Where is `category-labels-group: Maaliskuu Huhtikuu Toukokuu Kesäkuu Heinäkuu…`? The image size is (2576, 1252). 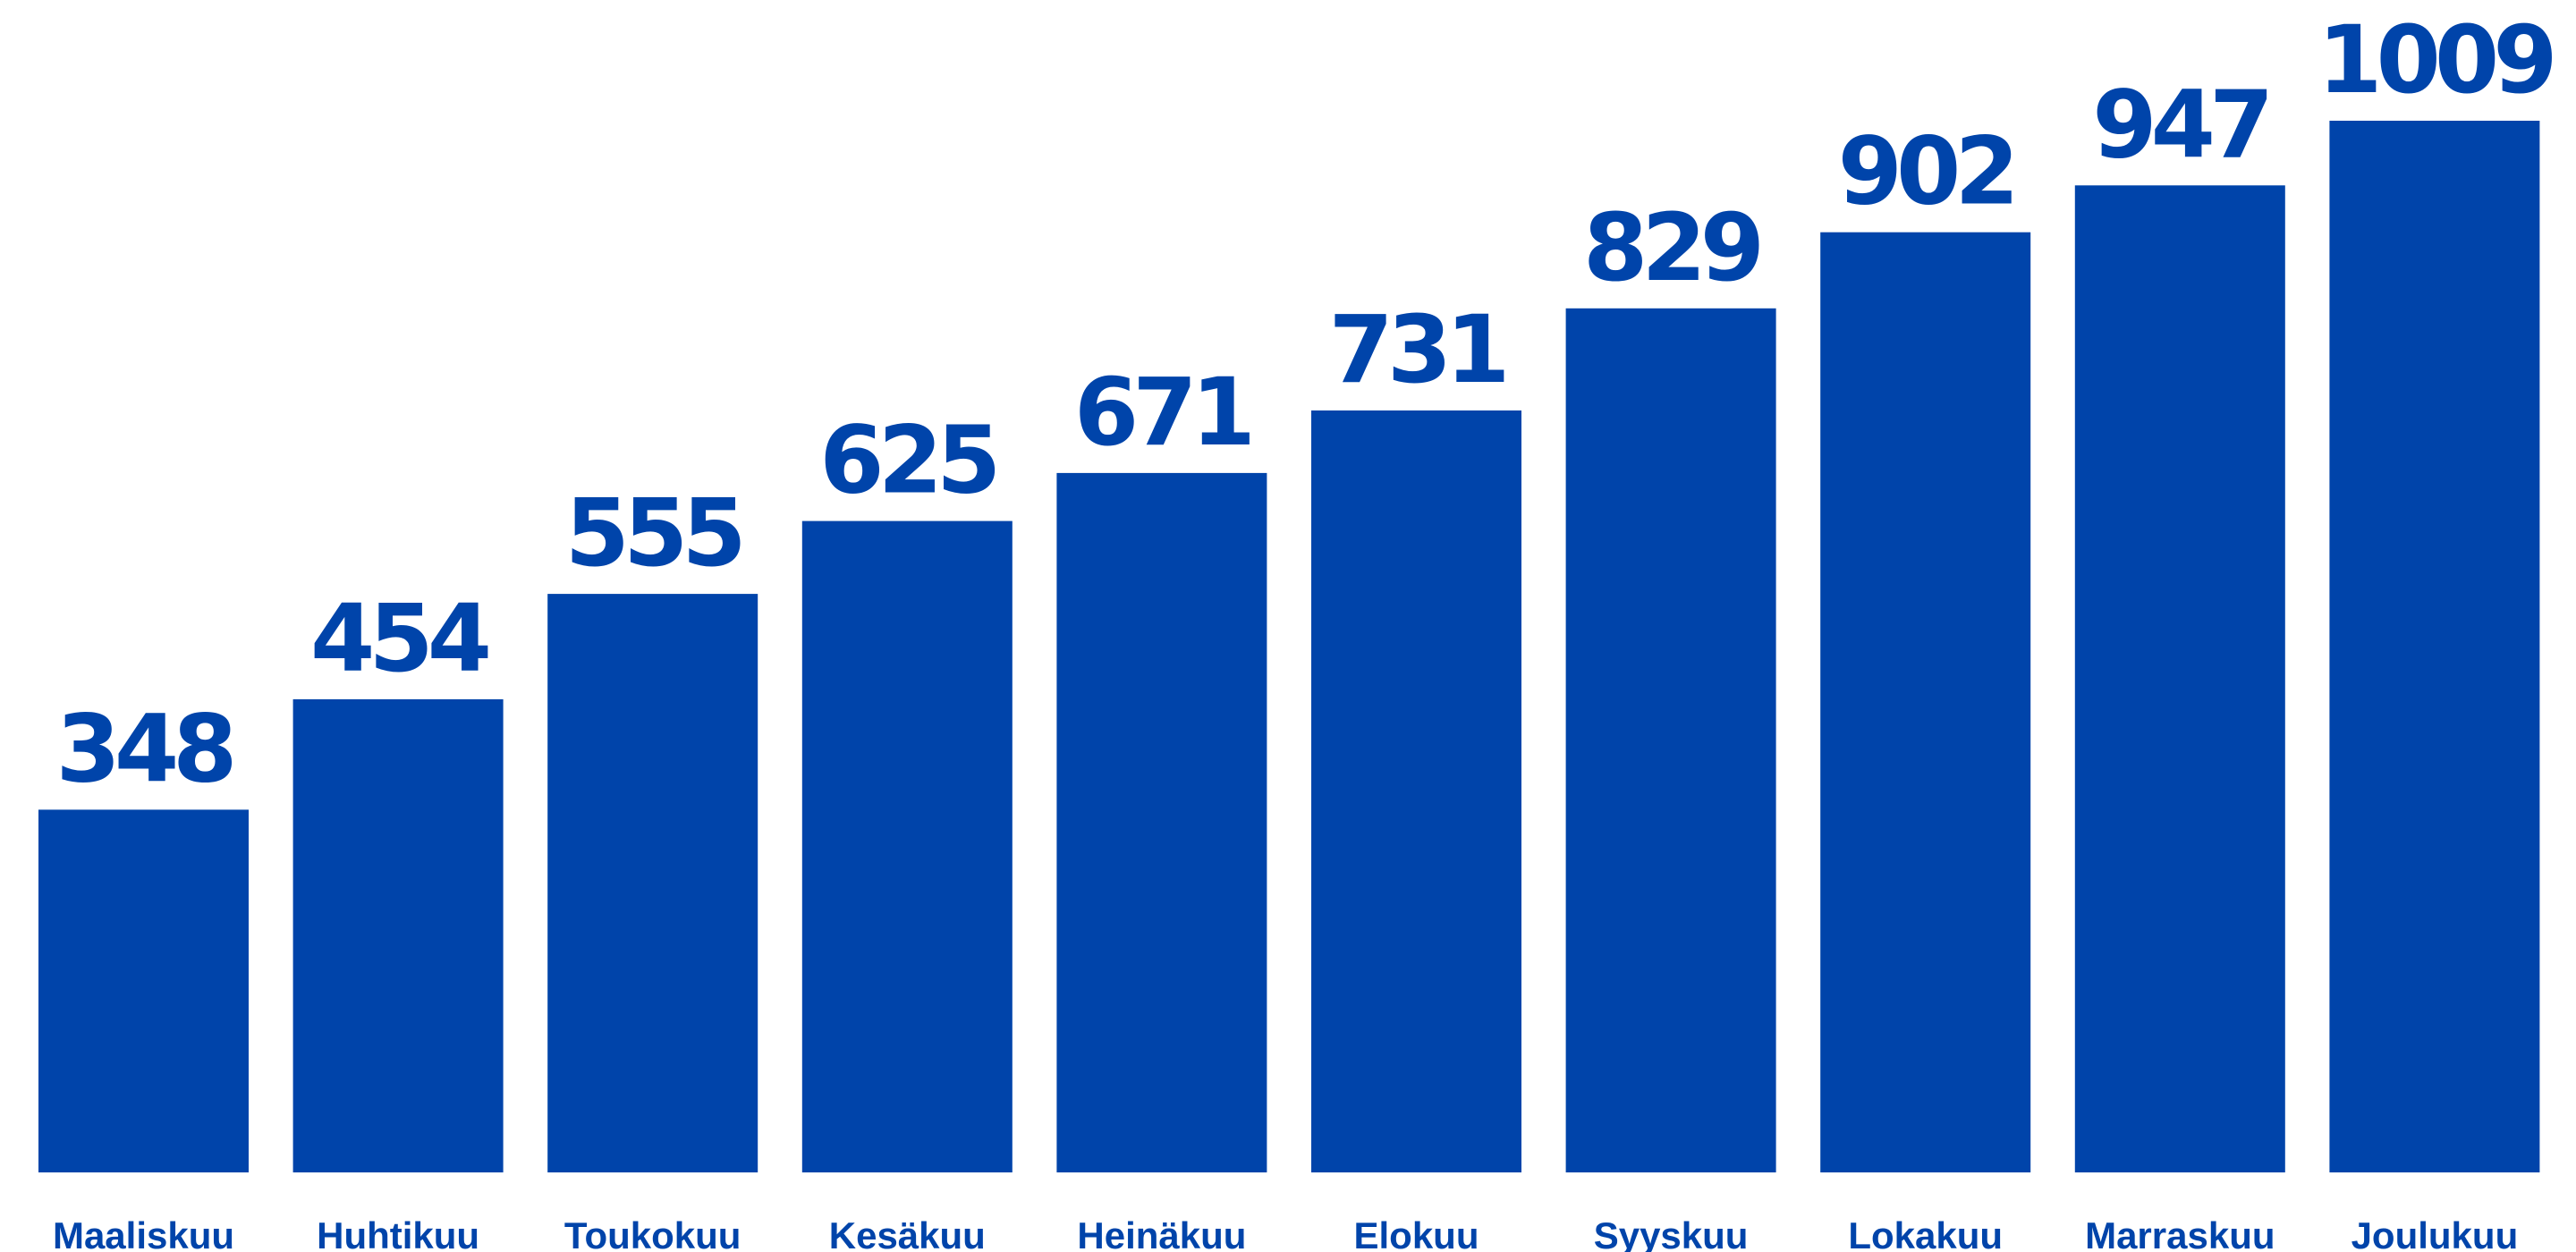 category-labels-group: Maaliskuu Huhtikuu Toukokuu Kesäkuu Heinäkuu… is located at coordinates (1285, 1233).